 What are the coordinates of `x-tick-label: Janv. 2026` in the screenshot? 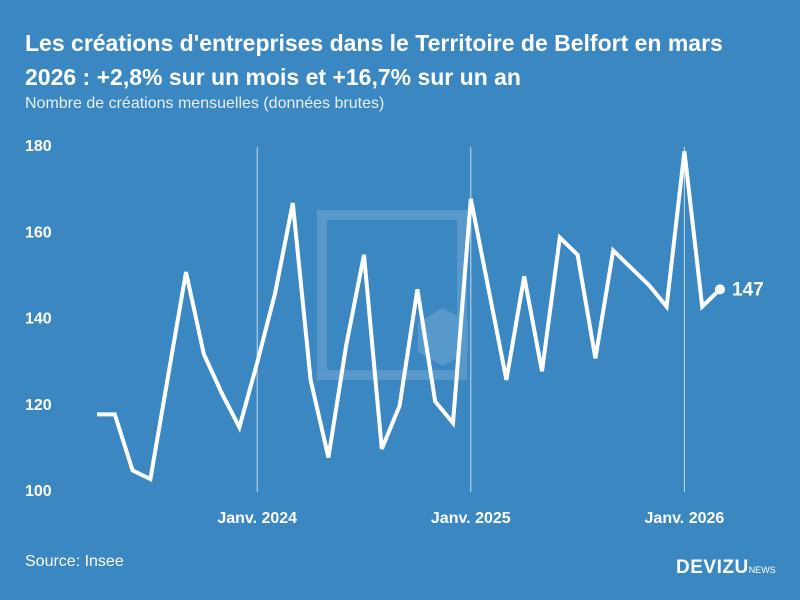 It's located at (685, 518).